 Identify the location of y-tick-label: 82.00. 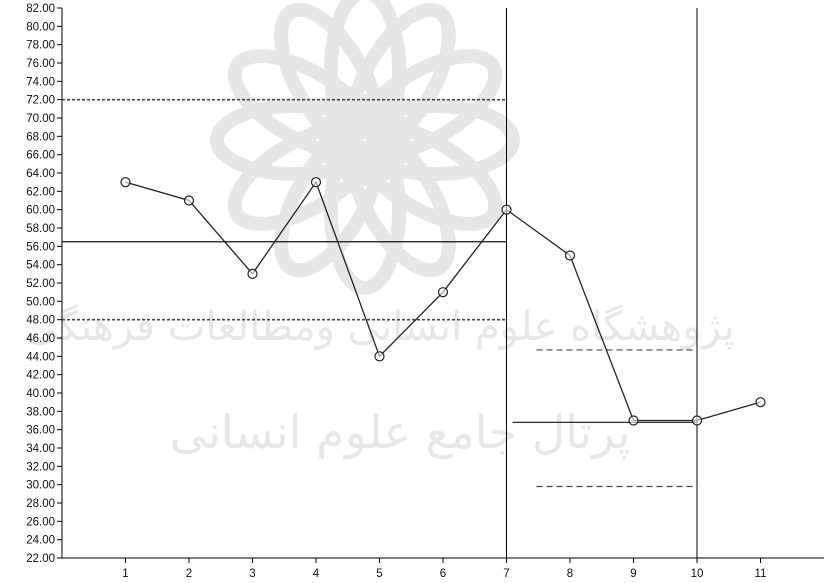
(40, 9).